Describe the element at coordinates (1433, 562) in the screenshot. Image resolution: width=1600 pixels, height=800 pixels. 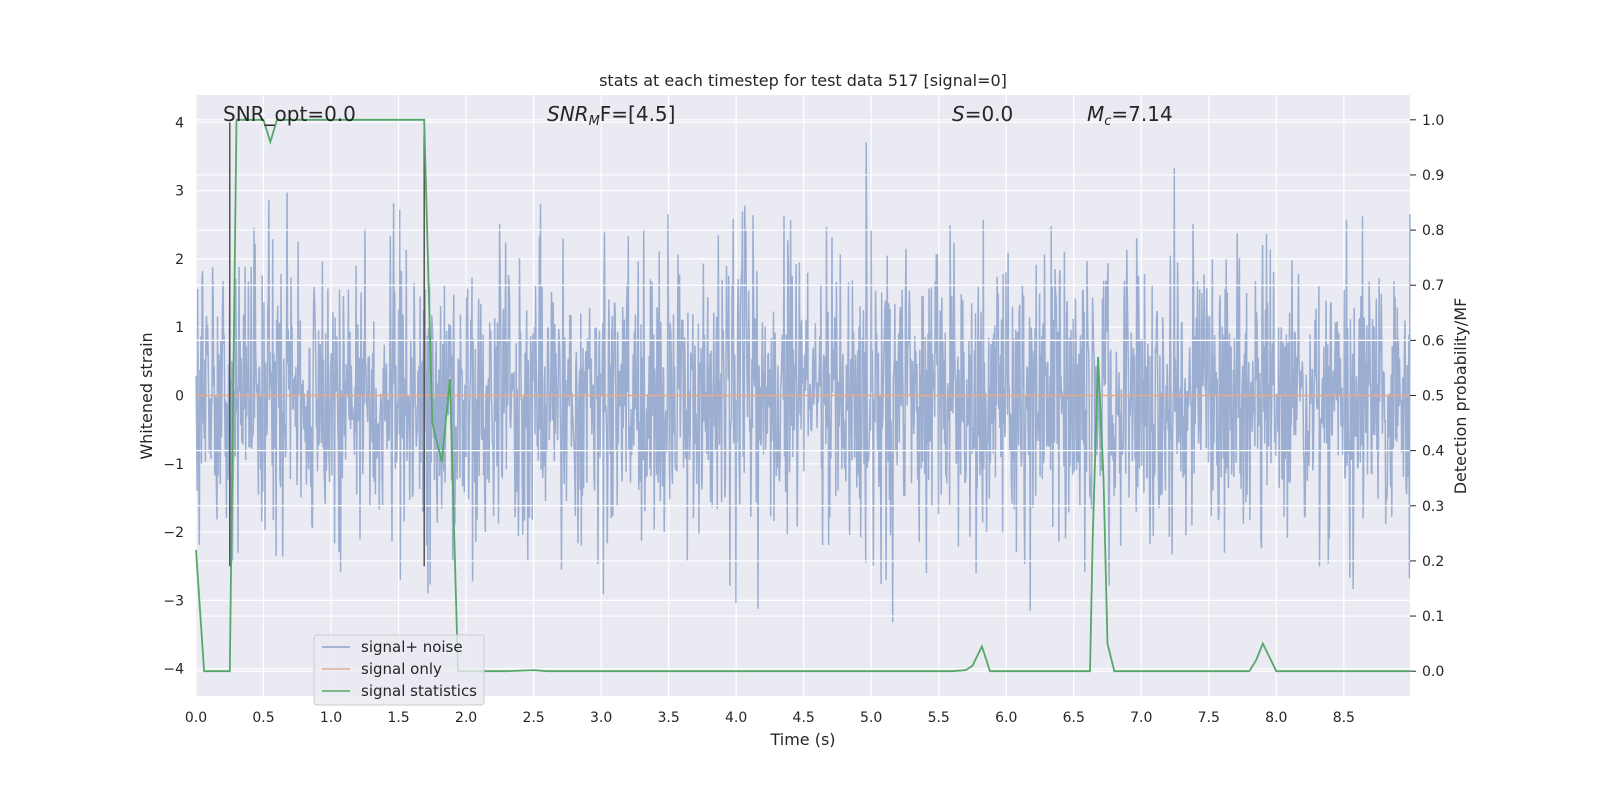
I see `y-right-tick-label: 0.2` at that location.